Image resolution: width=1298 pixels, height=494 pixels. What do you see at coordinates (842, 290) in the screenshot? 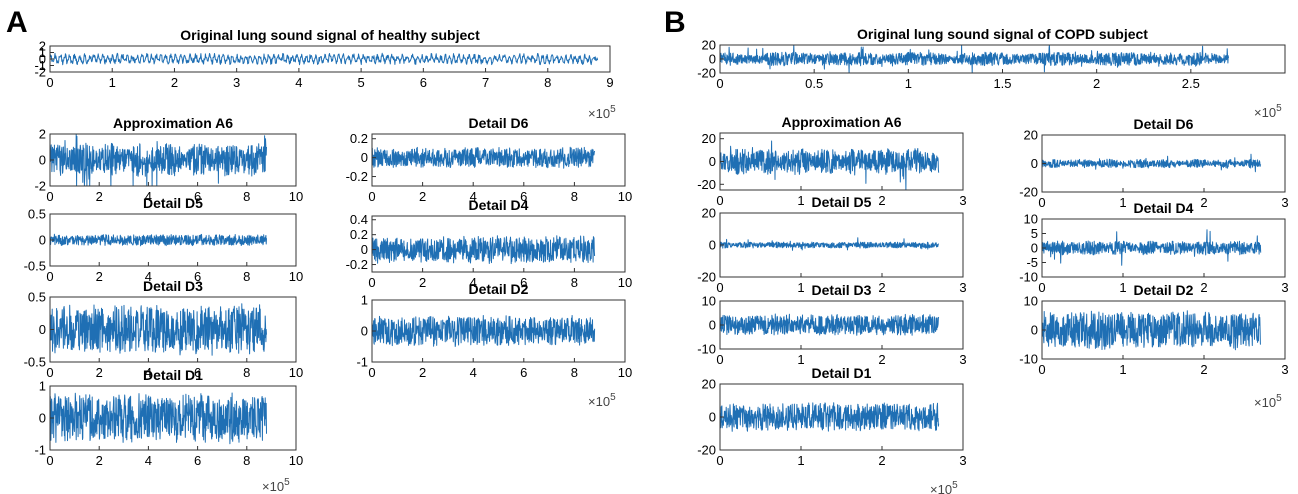
I see `chart-title: Detail D3` at bounding box center [842, 290].